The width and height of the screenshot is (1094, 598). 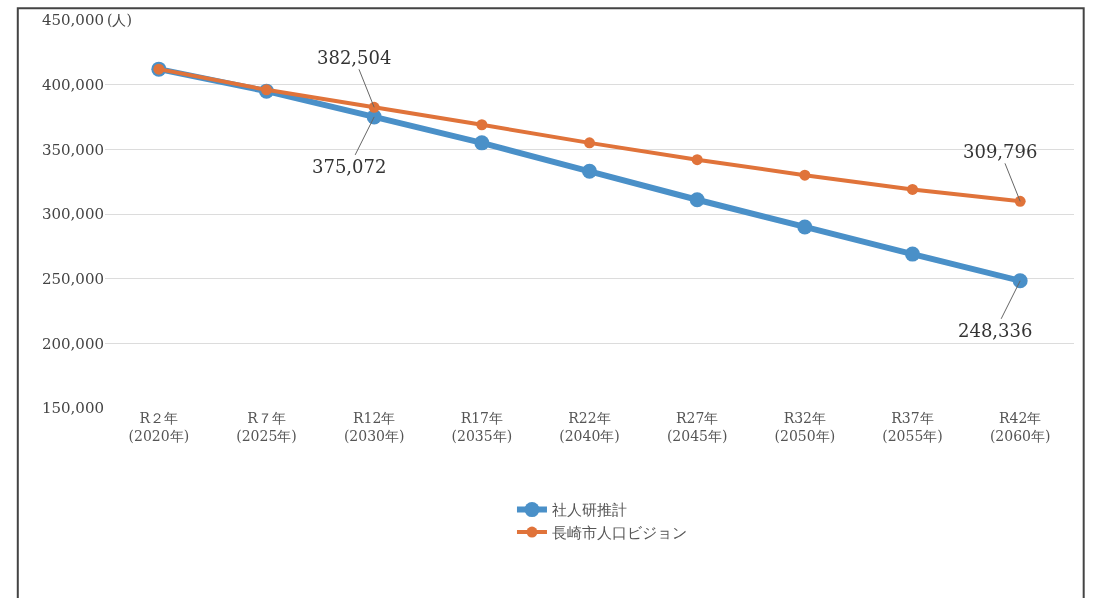 What do you see at coordinates (374, 427) in the screenshot?
I see `x-tick-label: R12年 (2030年)` at bounding box center [374, 427].